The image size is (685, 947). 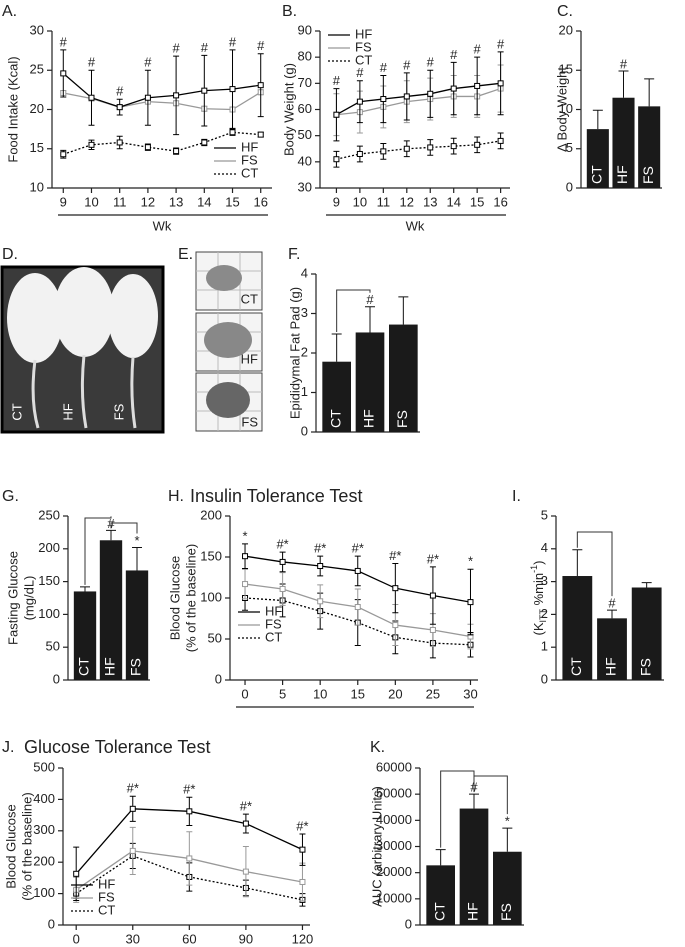 What do you see at coordinates (305, 160) in the screenshot?
I see `y-tick-label: 40` at bounding box center [305, 160].